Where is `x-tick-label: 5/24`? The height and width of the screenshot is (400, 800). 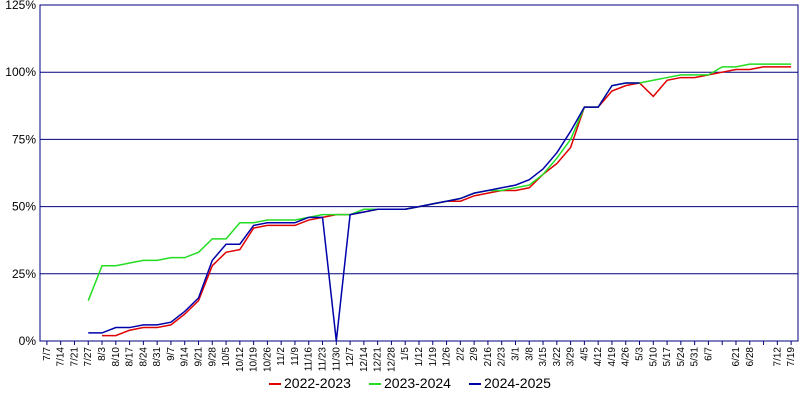 x-tick-label: 5/24 is located at coordinates (681, 357).